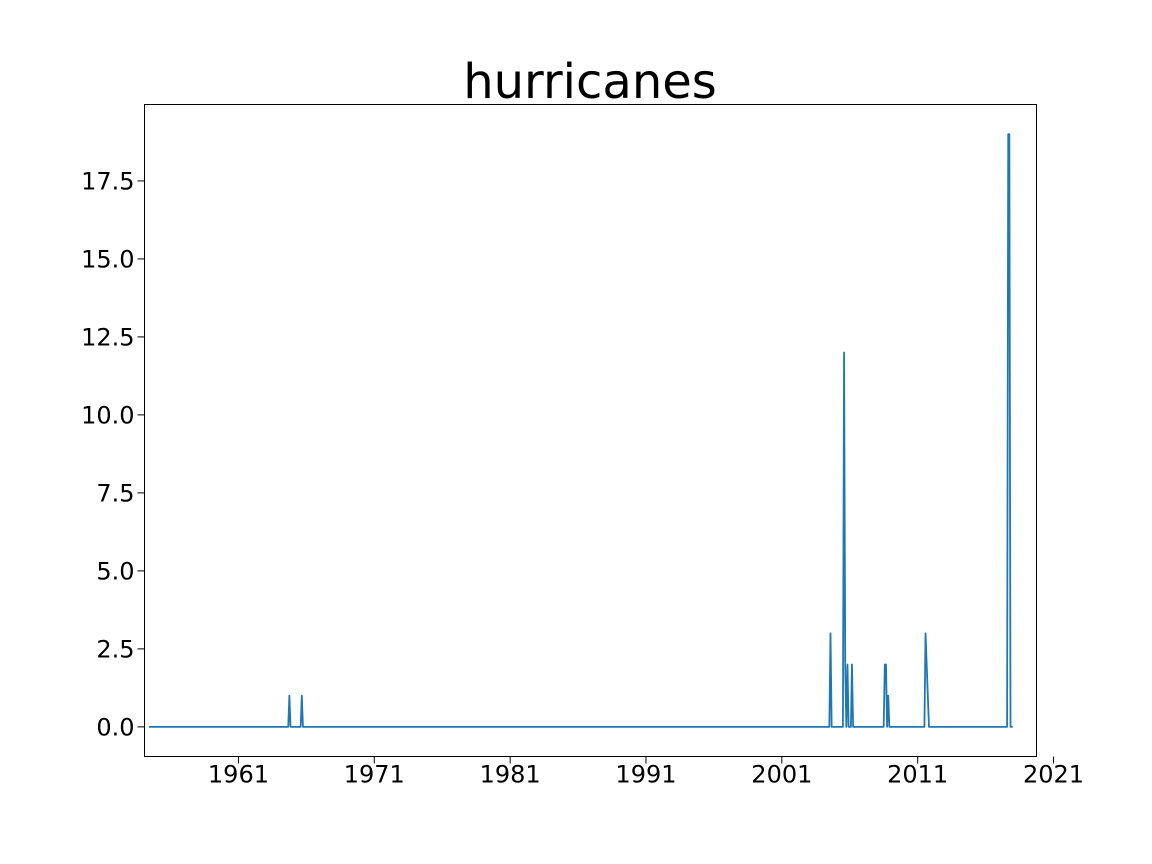 This screenshot has height=864, width=1152. Describe the element at coordinates (917, 775) in the screenshot. I see `x-tick-label: 2011` at that location.